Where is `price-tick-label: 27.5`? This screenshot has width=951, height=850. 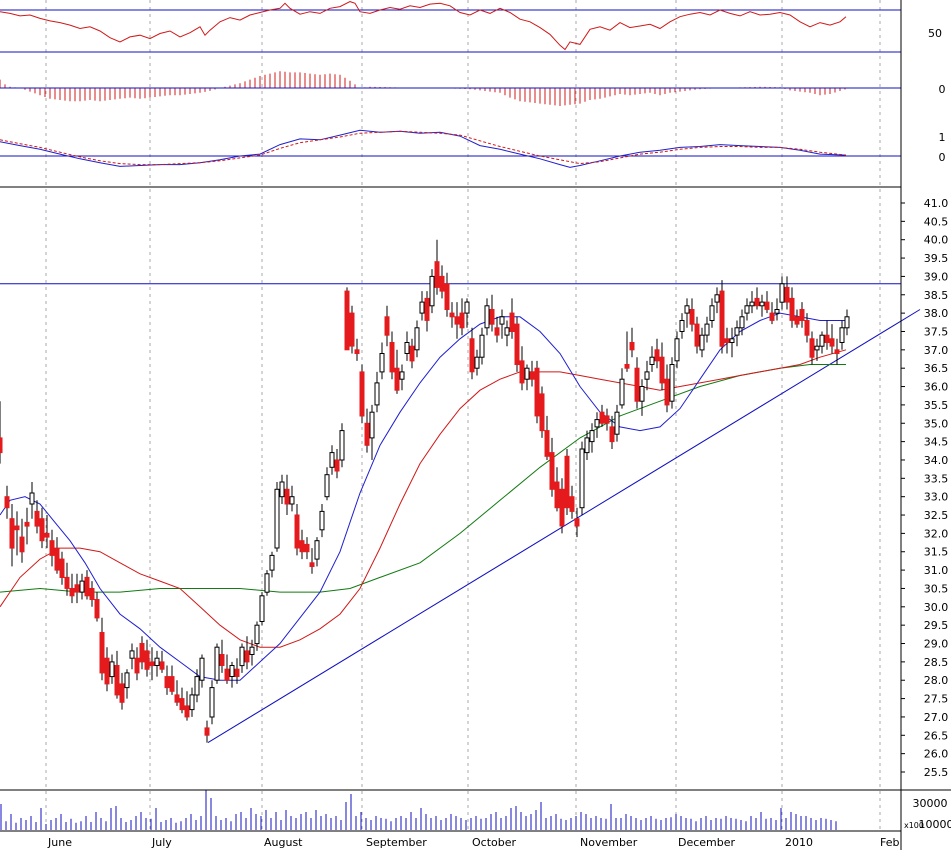
price-tick-label: 27.5 is located at coordinates (936, 699).